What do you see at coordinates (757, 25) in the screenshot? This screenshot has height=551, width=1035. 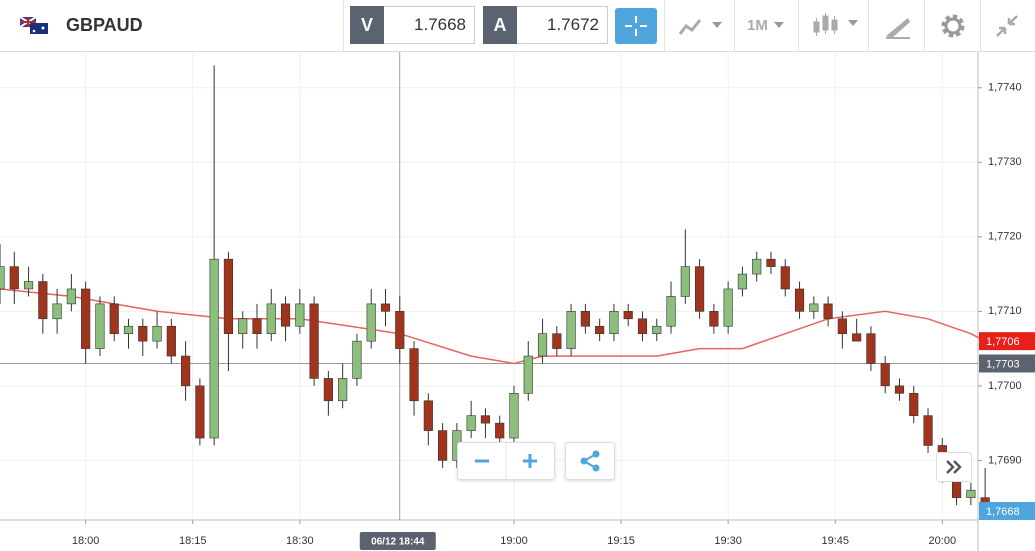 I see `timeframe: 1M` at bounding box center [757, 25].